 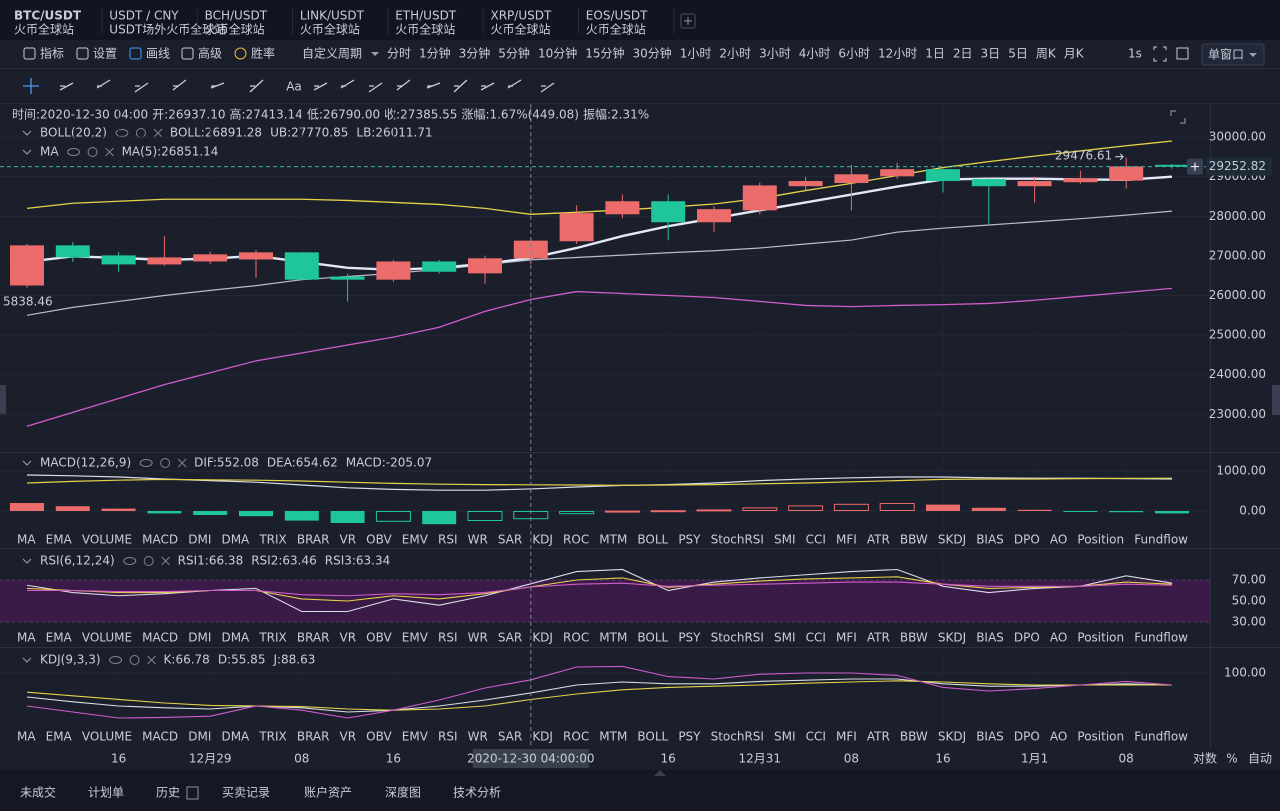 I want to click on period-button: 1日, so click(x=935, y=54).